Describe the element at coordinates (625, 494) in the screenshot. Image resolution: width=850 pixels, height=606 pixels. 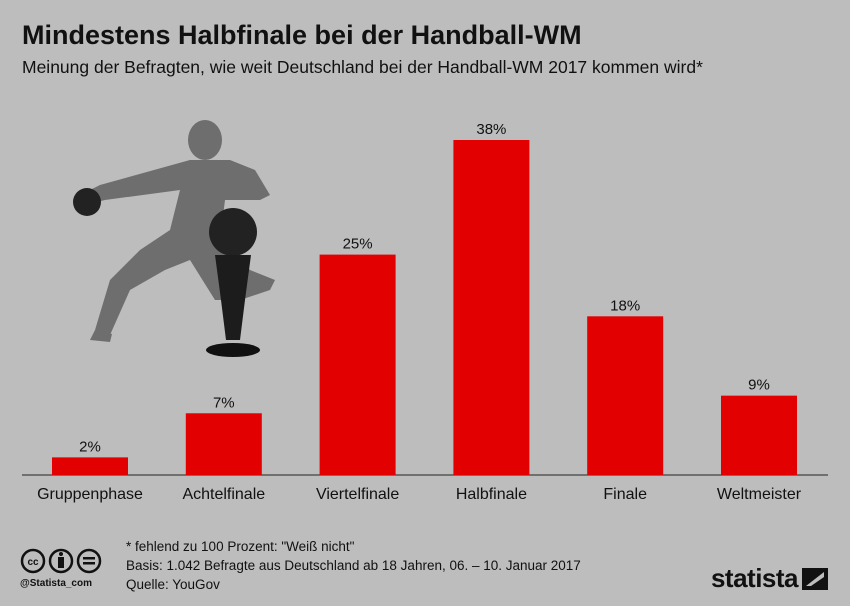
I see `category-label: Finale` at that location.